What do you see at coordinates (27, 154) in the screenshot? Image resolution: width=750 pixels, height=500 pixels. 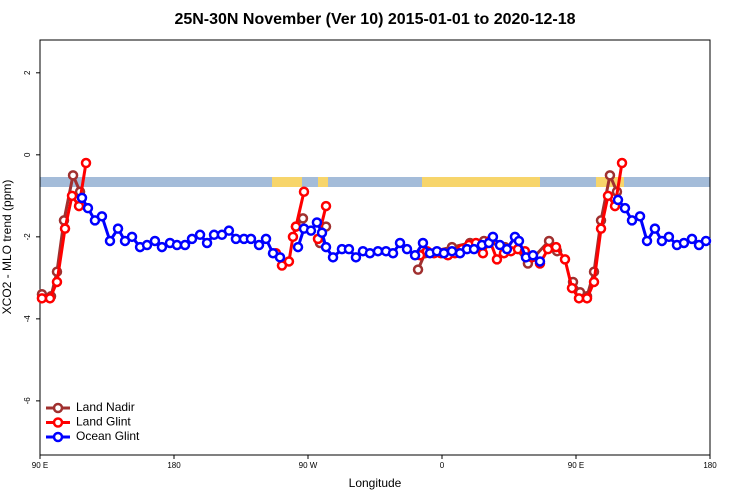 I see `y-tick-label: 0` at bounding box center [27, 154].